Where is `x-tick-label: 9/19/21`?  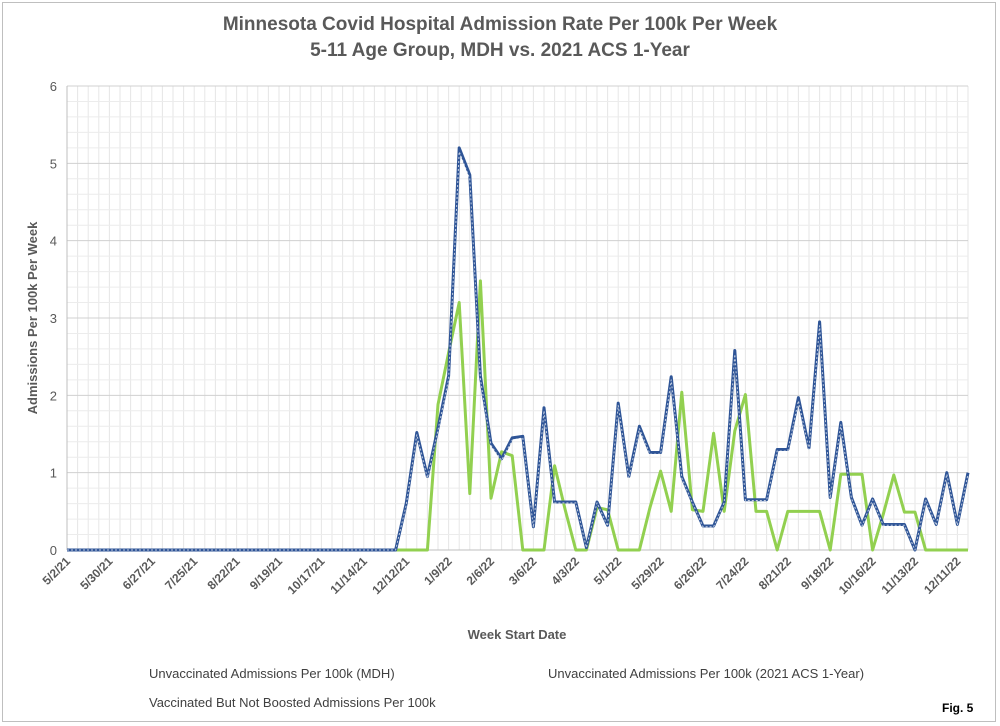
x-tick-label: 9/19/21 is located at coordinates (266, 573).